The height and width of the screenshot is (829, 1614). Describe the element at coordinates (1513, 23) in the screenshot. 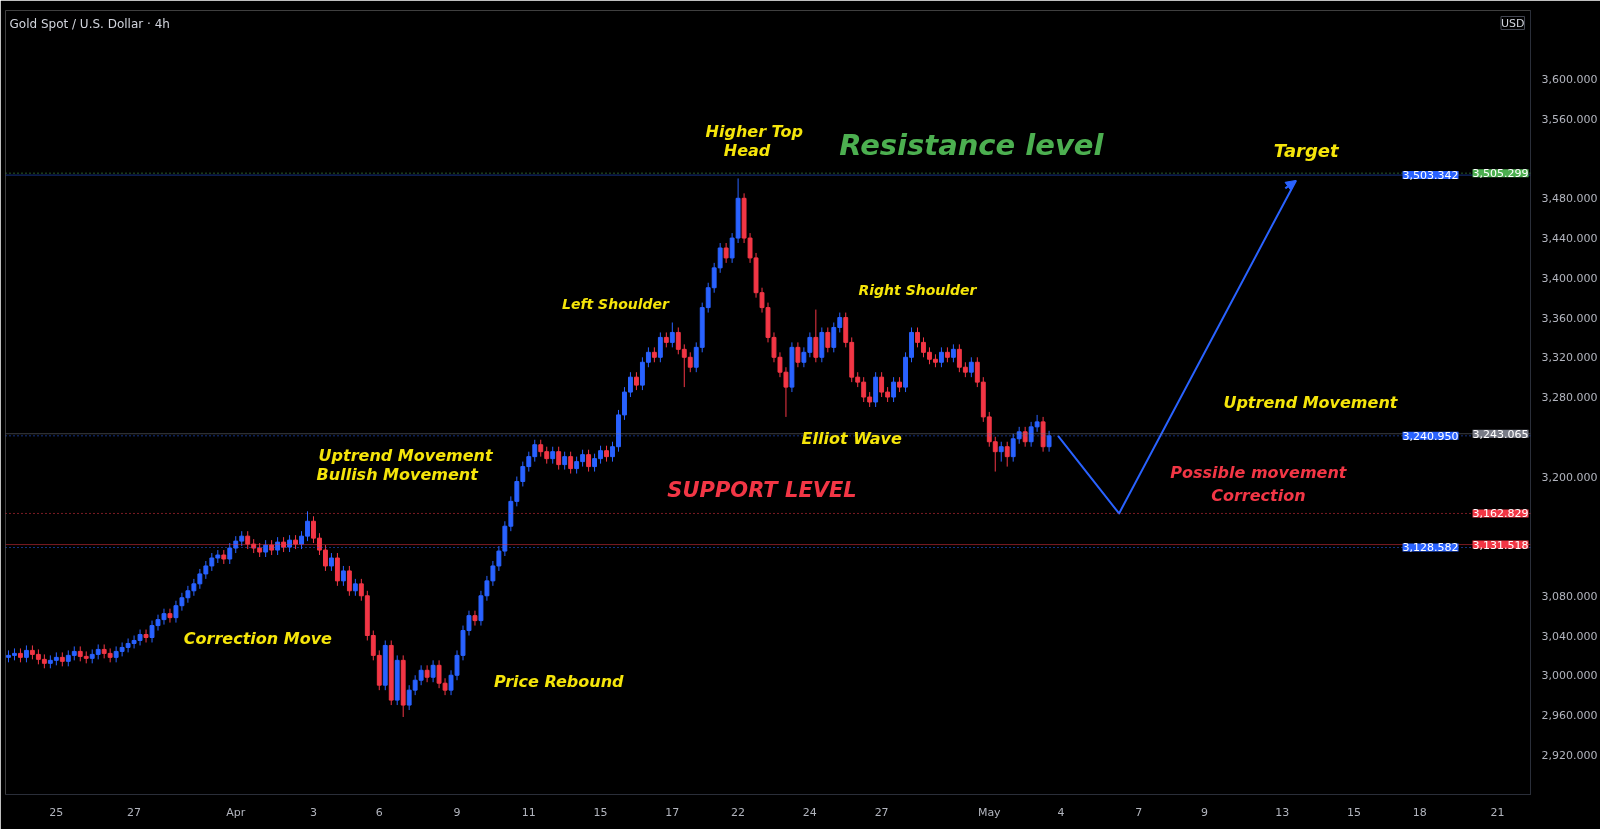

I see `annotation: USD` at that location.